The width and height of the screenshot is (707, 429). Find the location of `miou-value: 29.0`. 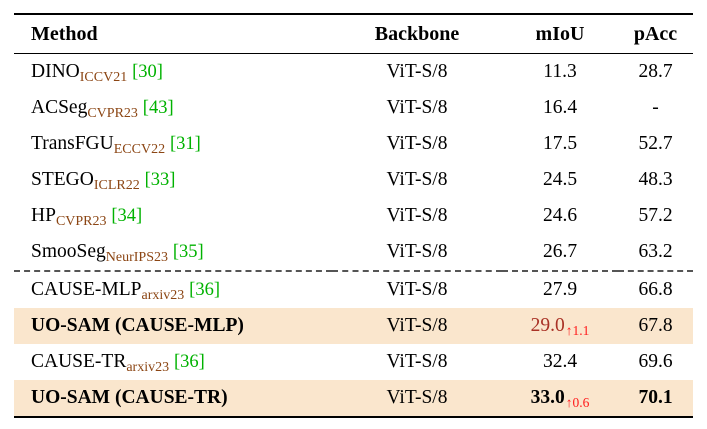

miou-value: 29.0 is located at coordinates (547, 325).